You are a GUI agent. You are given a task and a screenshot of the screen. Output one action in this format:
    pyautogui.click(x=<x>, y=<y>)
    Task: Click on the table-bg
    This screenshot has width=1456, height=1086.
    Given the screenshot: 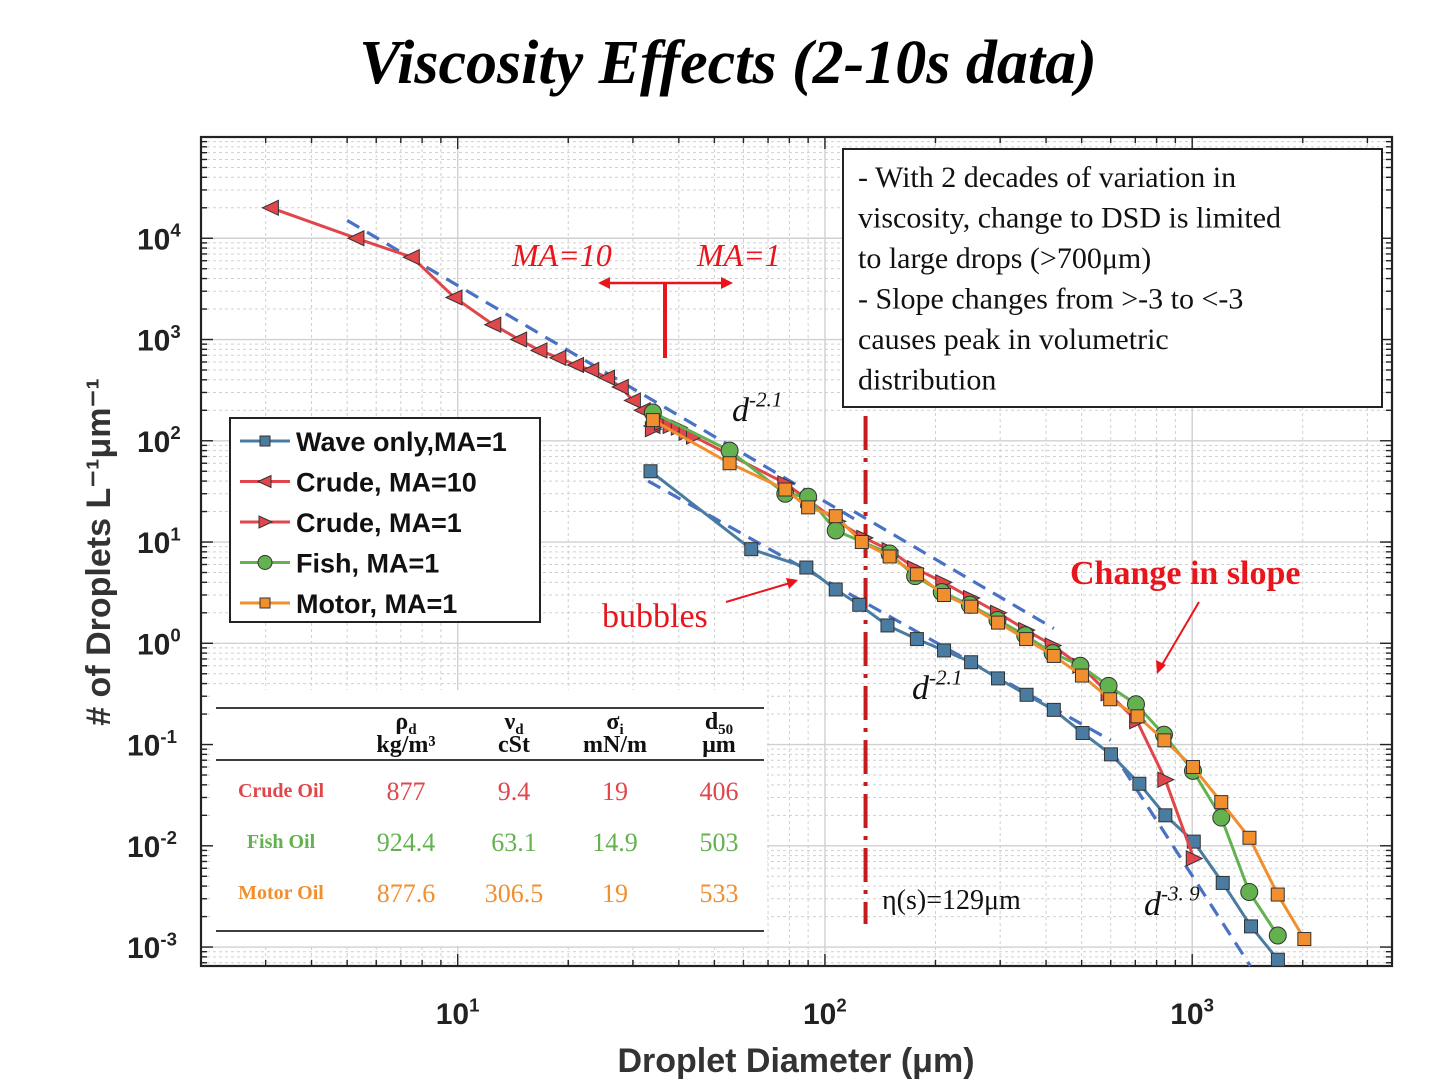 What is the action you would take?
    pyautogui.click(x=490, y=818)
    